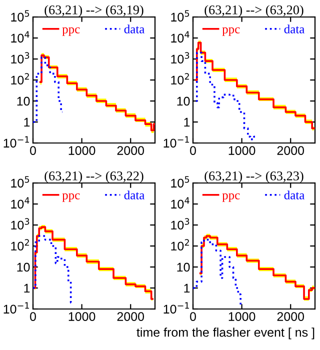 Image resolution: width=320 pixels, height=350 pixels. Describe the element at coordinates (94, 11) in the screenshot. I see `chart-title: (63,21) --> (63,19)` at that location.